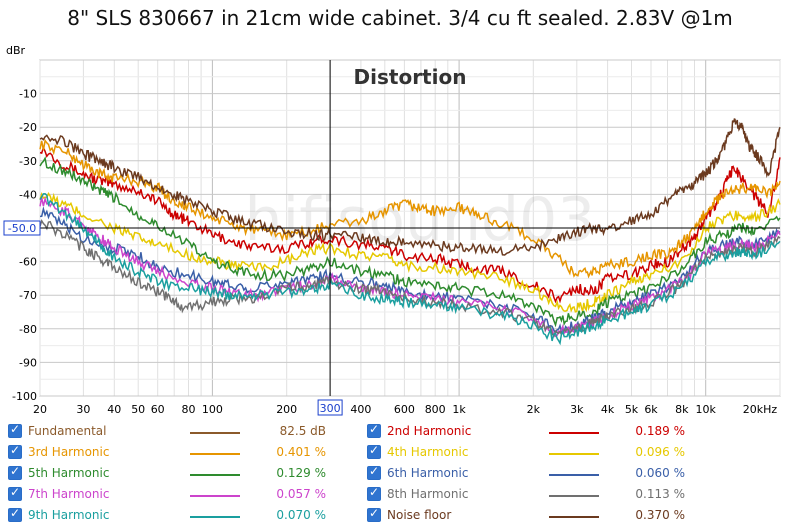 The image size is (800, 527). Describe the element at coordinates (188, 516) in the screenshot. I see `legend-item-9th-harmonic: 9th Harmonic 0.070 %` at that location.